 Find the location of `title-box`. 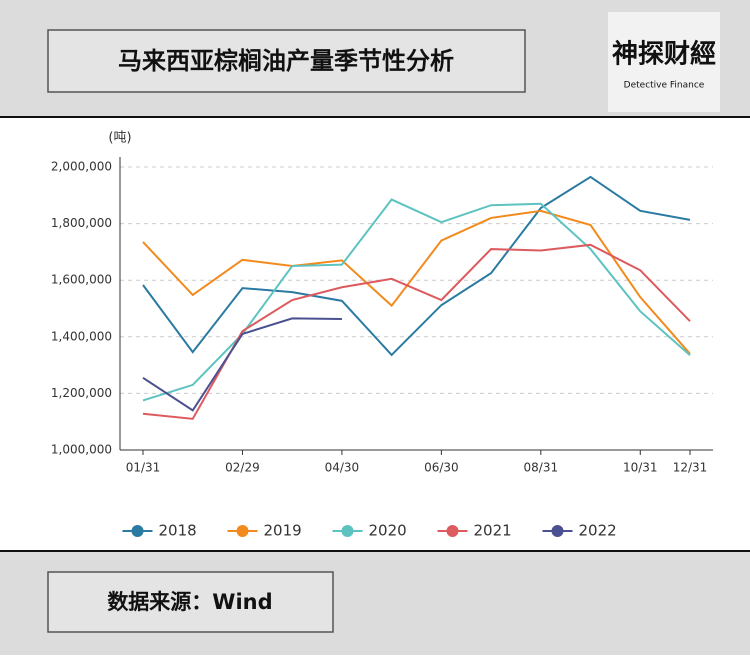

title-box is located at coordinates (286, 61).